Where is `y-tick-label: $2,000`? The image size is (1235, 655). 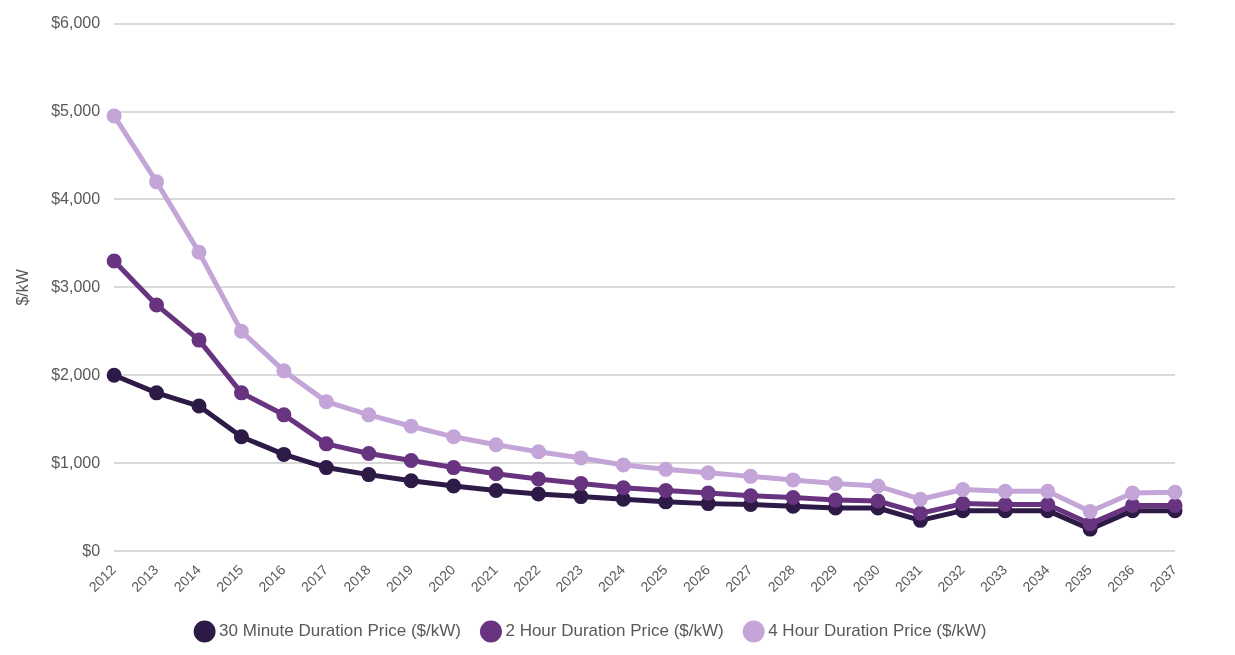 y-tick-label: $2,000 is located at coordinates (76, 374).